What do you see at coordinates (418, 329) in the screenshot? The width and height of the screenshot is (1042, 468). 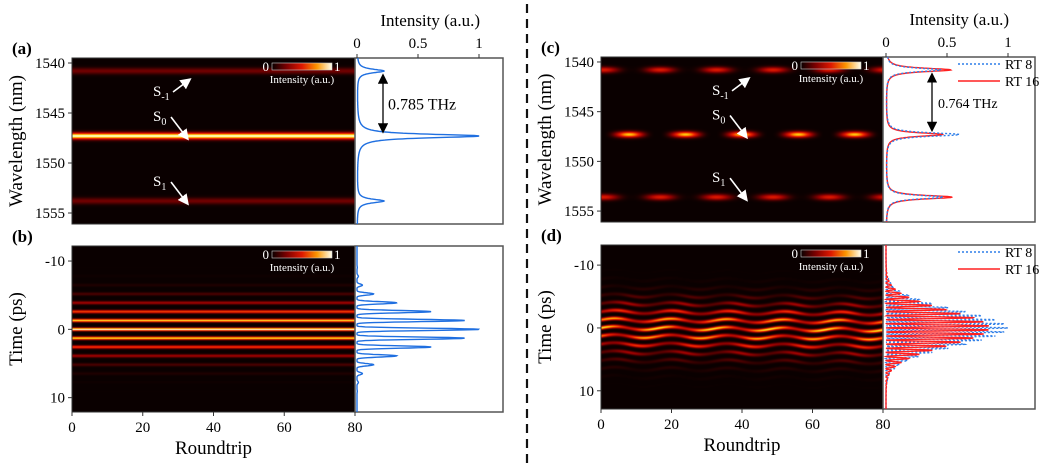 I see `temporal-profile-line` at bounding box center [418, 329].